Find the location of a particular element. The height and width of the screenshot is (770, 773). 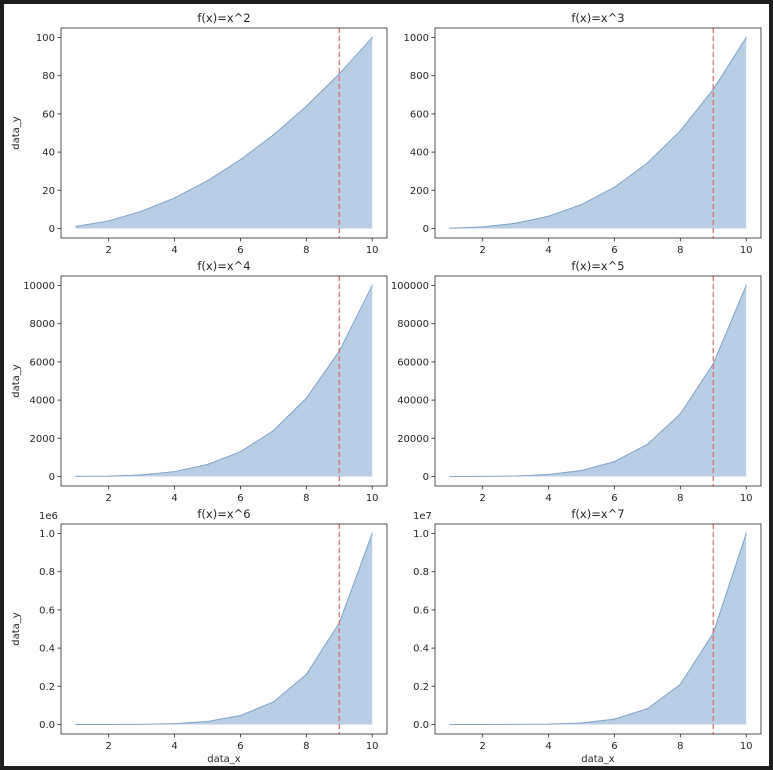

y-tick-label: 100000 is located at coordinates (410, 286).